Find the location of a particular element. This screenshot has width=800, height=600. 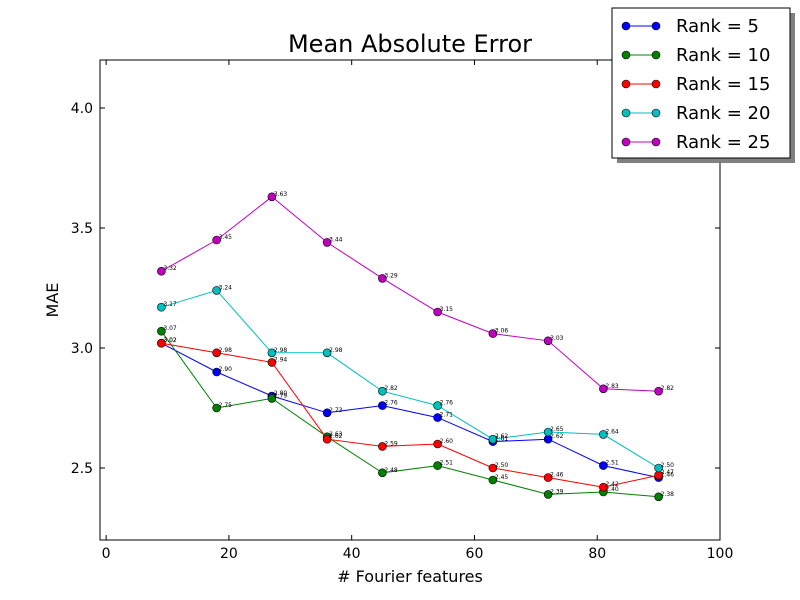

data-label: 3.45 is located at coordinates (226, 237).